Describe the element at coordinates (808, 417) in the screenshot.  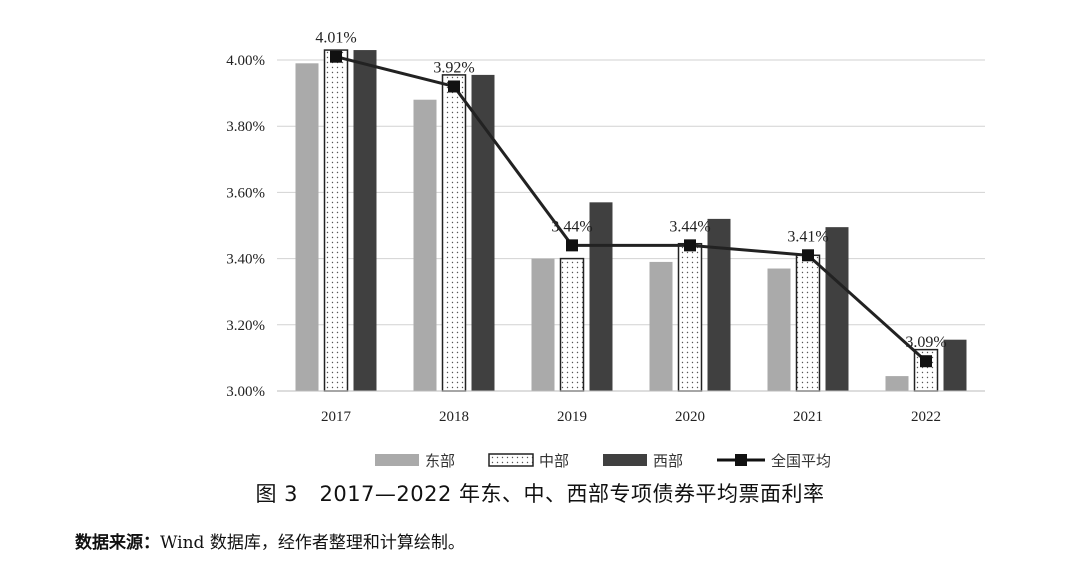
I see `x-tick-label: 2021` at that location.